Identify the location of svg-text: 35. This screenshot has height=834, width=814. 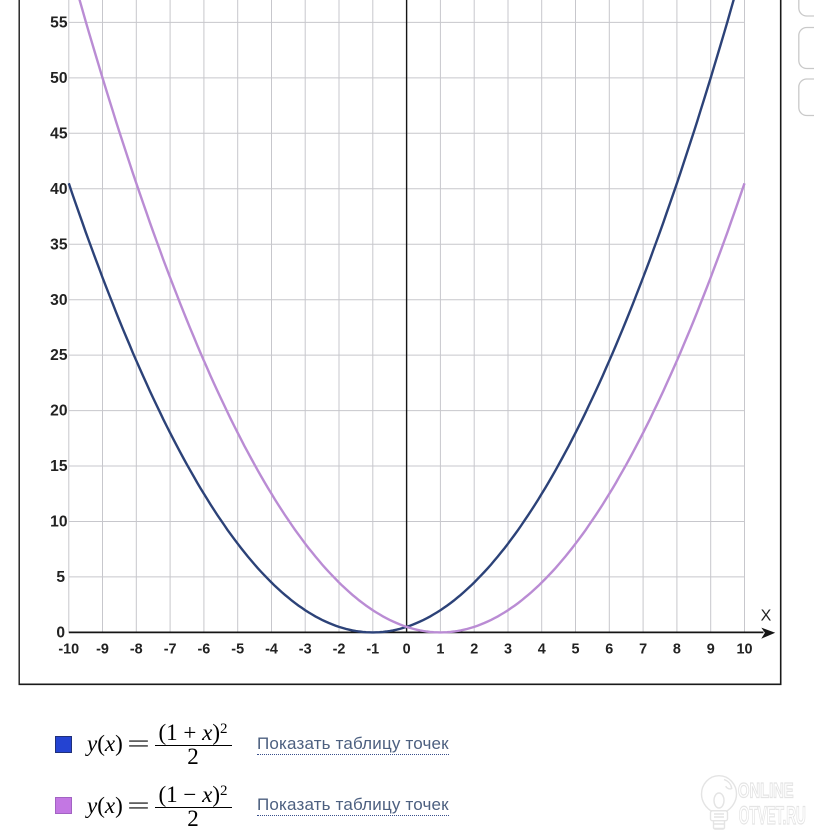
(59, 244).